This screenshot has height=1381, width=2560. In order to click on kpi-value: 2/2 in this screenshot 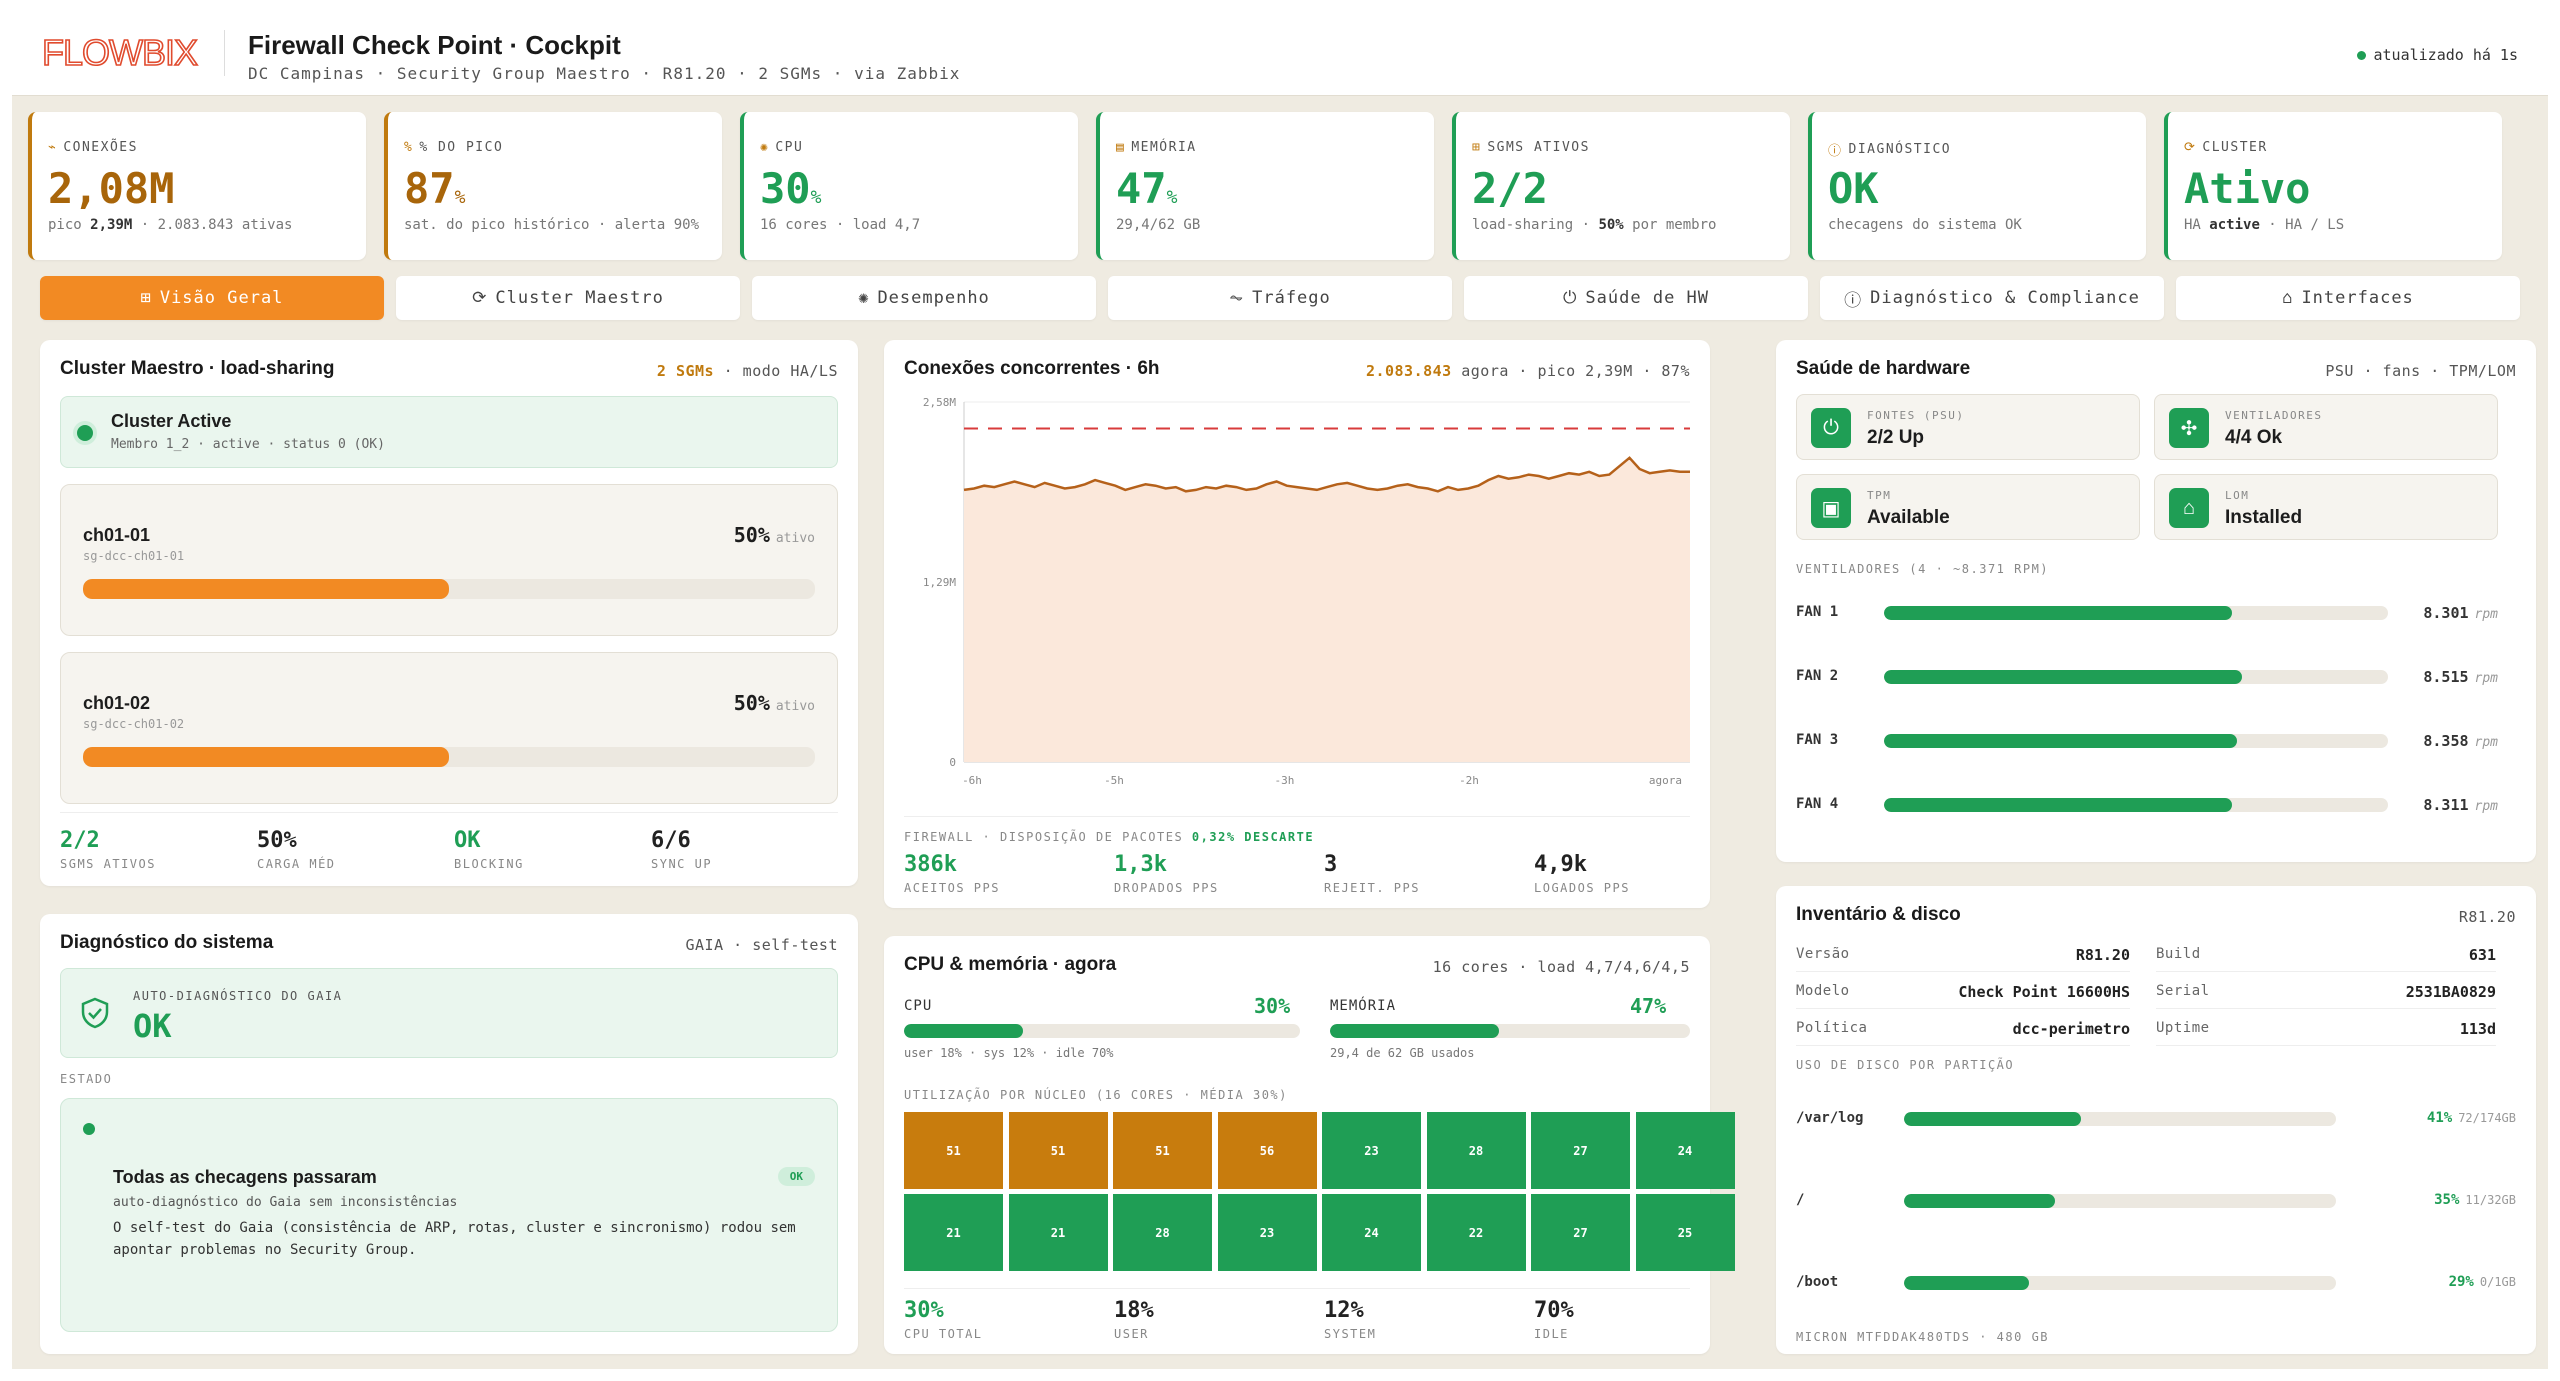, I will do `click(1510, 188)`.